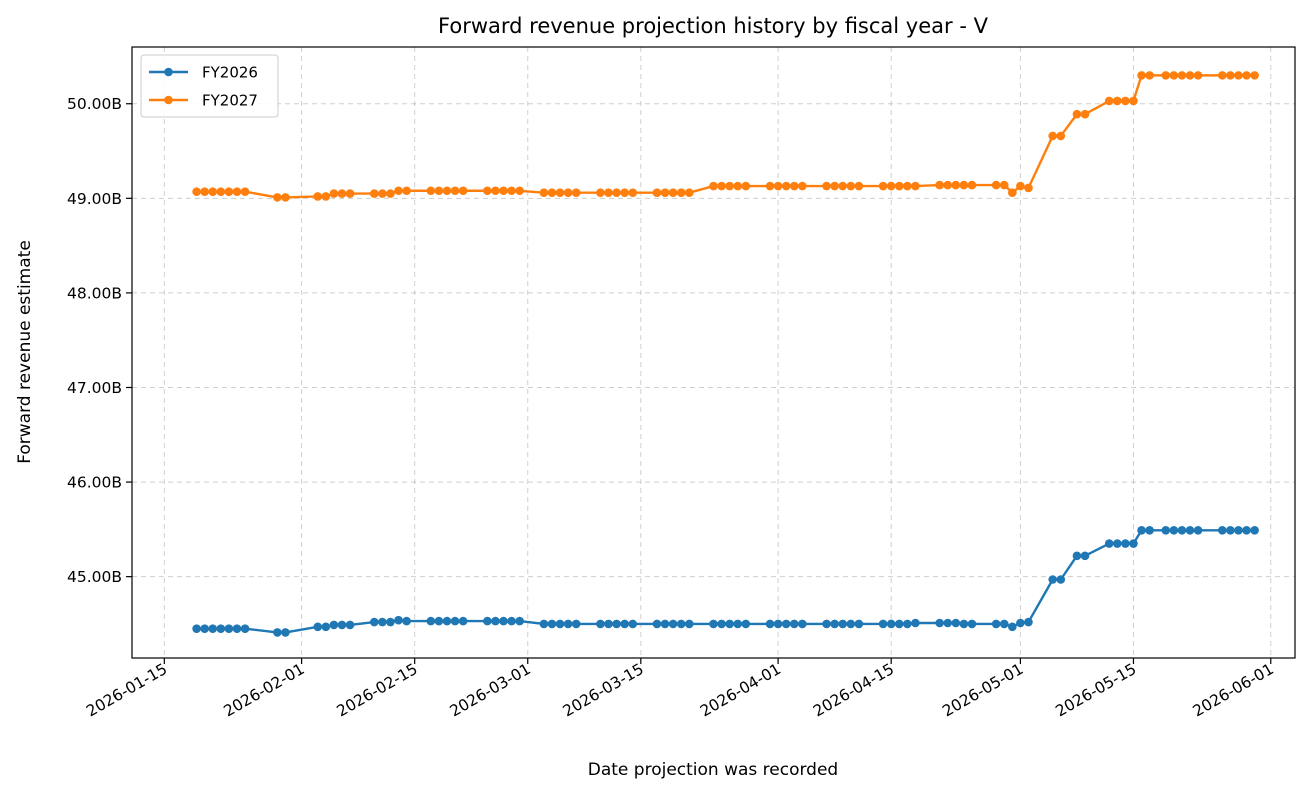  I want to click on y-tick-label: 46.00B, so click(94, 483).